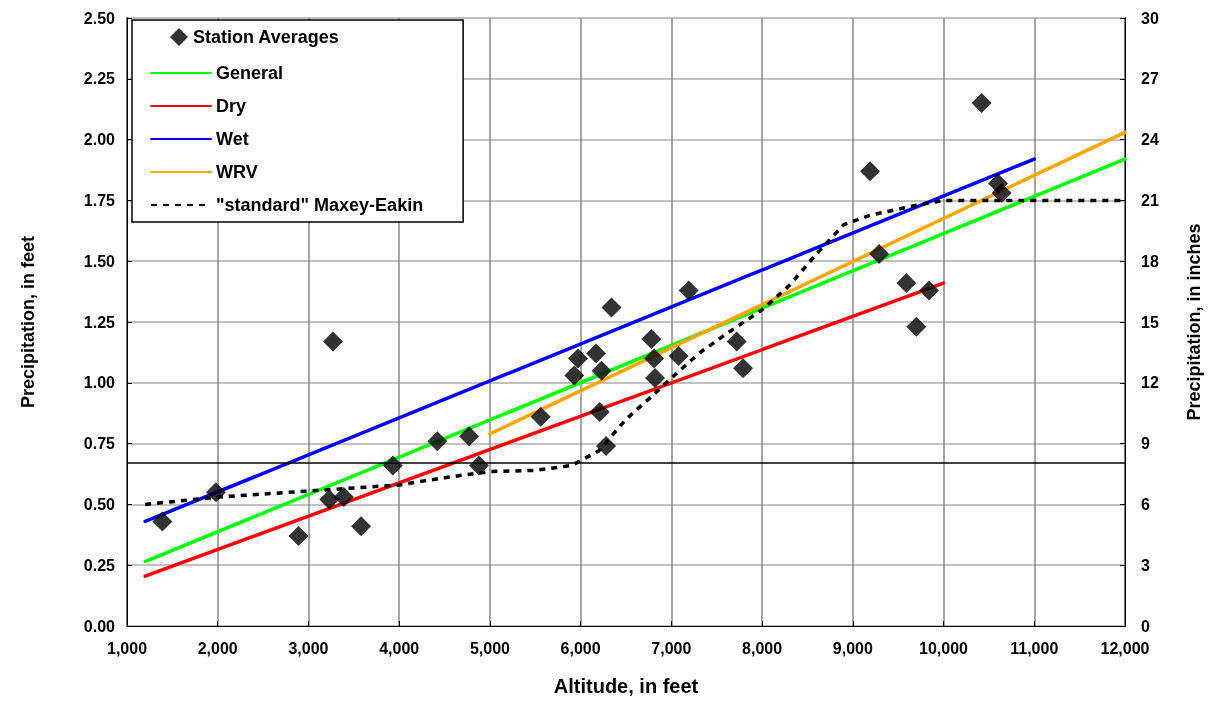 The image size is (1223, 719). Describe the element at coordinates (1150, 200) in the screenshot. I see `y2-tick-label: 21` at that location.